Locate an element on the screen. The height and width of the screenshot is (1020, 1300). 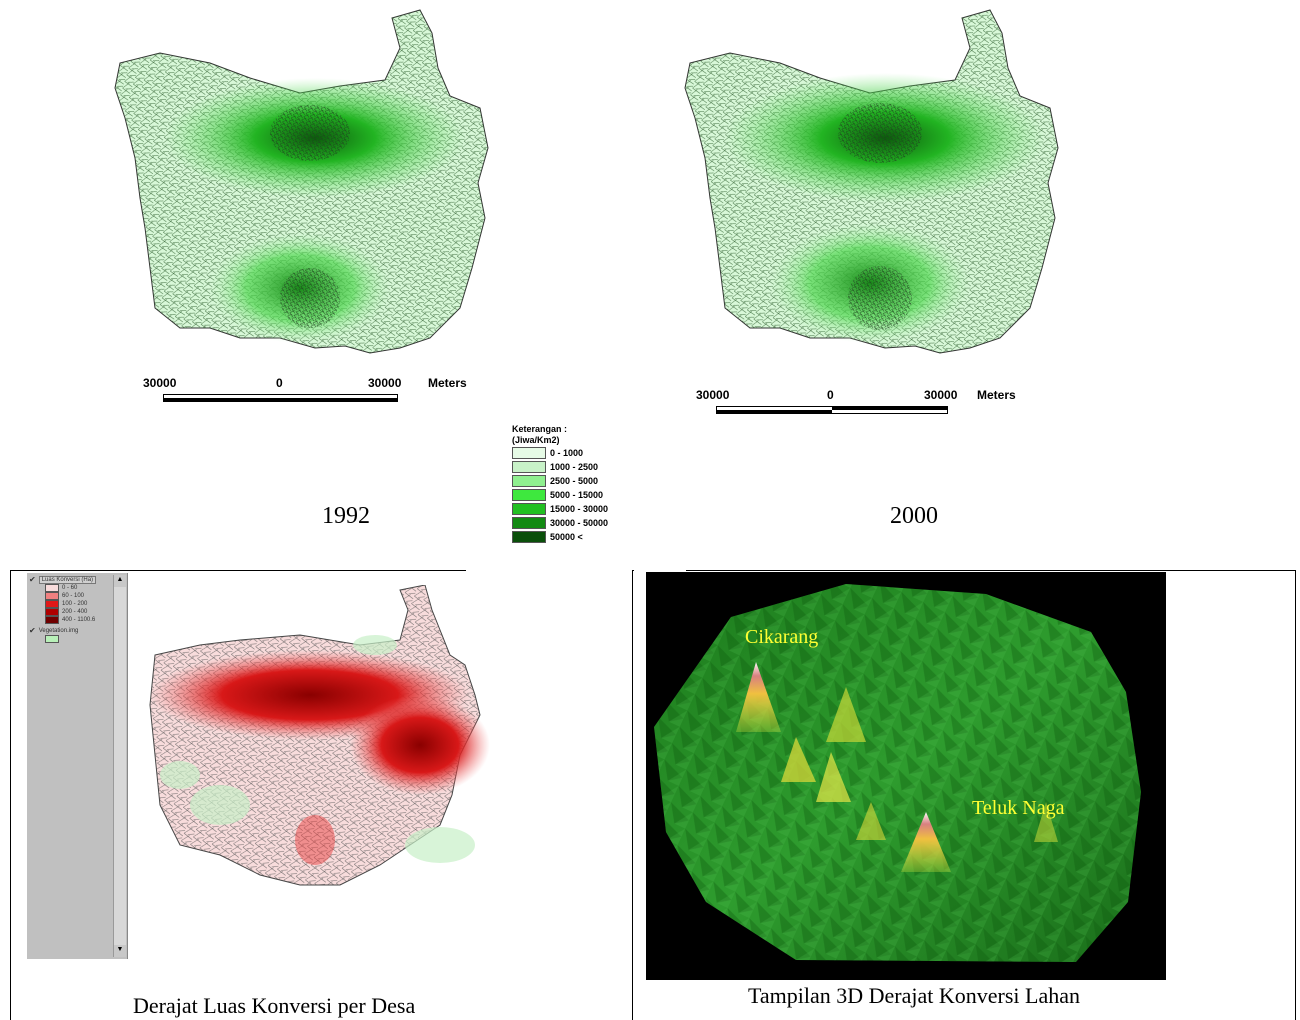
conversion-legend-label: 400 - 1100.6 is located at coordinates (79, 620).